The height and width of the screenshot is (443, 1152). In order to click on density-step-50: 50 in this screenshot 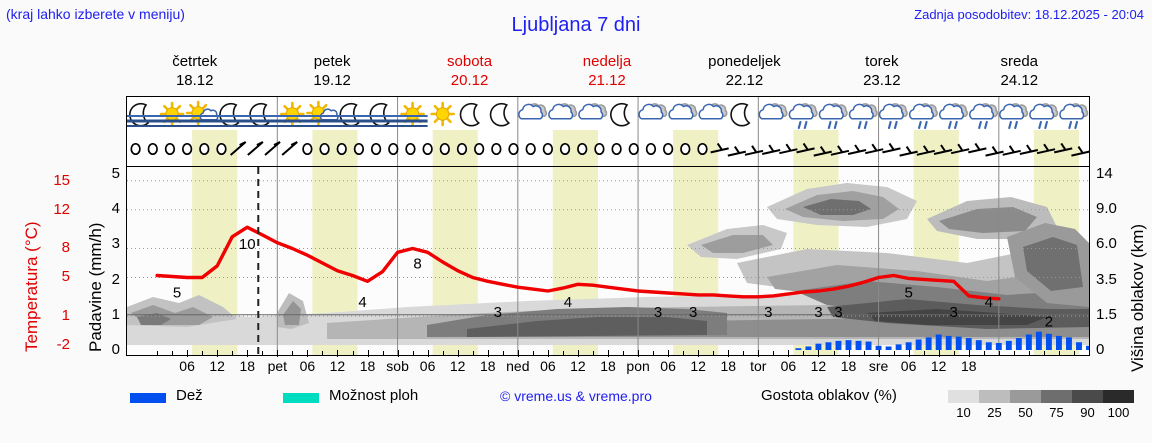, I will do `click(1025, 412)`.